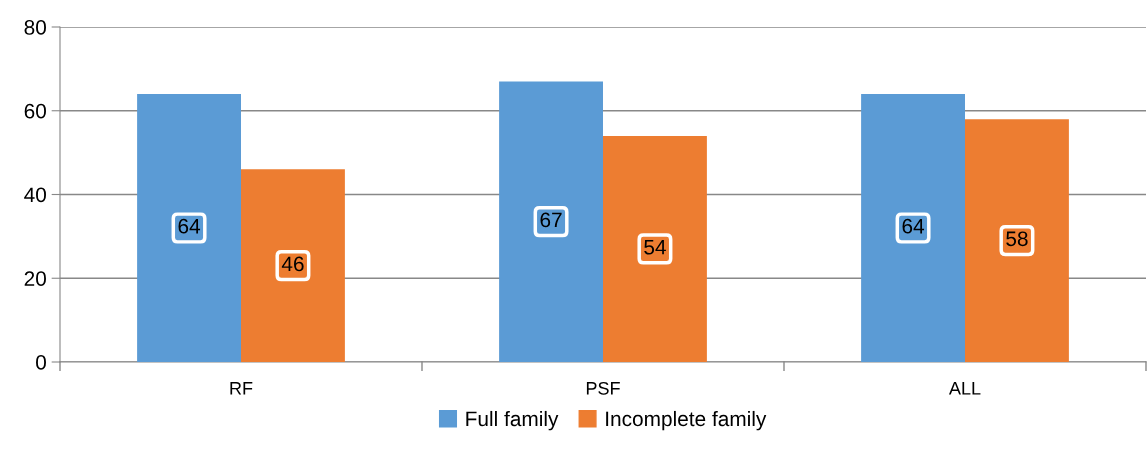  What do you see at coordinates (686, 420) in the screenshot?
I see `legend-label: Incomplete family` at bounding box center [686, 420].